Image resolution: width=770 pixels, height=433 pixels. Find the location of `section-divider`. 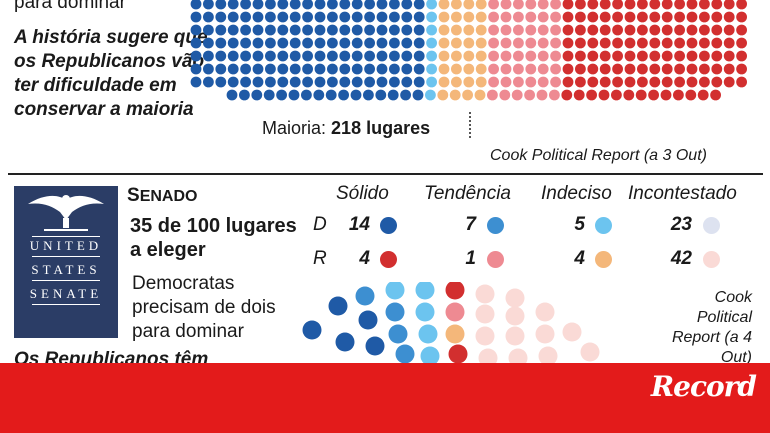

section-divider is located at coordinates (385, 174).